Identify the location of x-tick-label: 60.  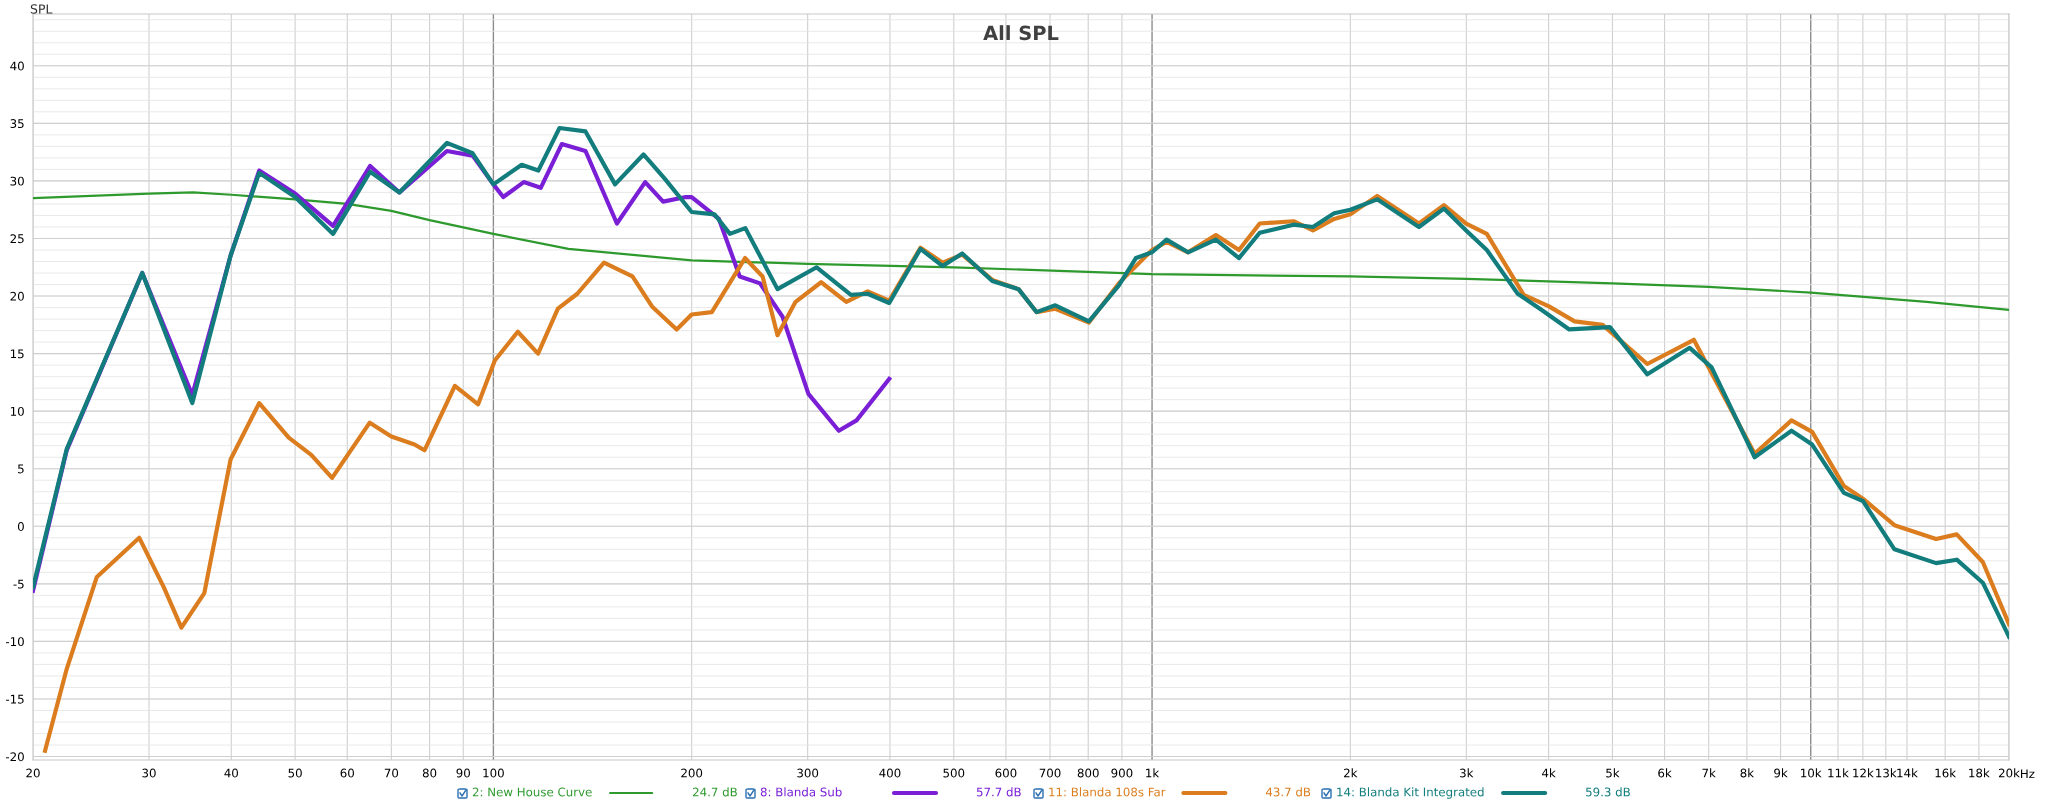
(347, 773).